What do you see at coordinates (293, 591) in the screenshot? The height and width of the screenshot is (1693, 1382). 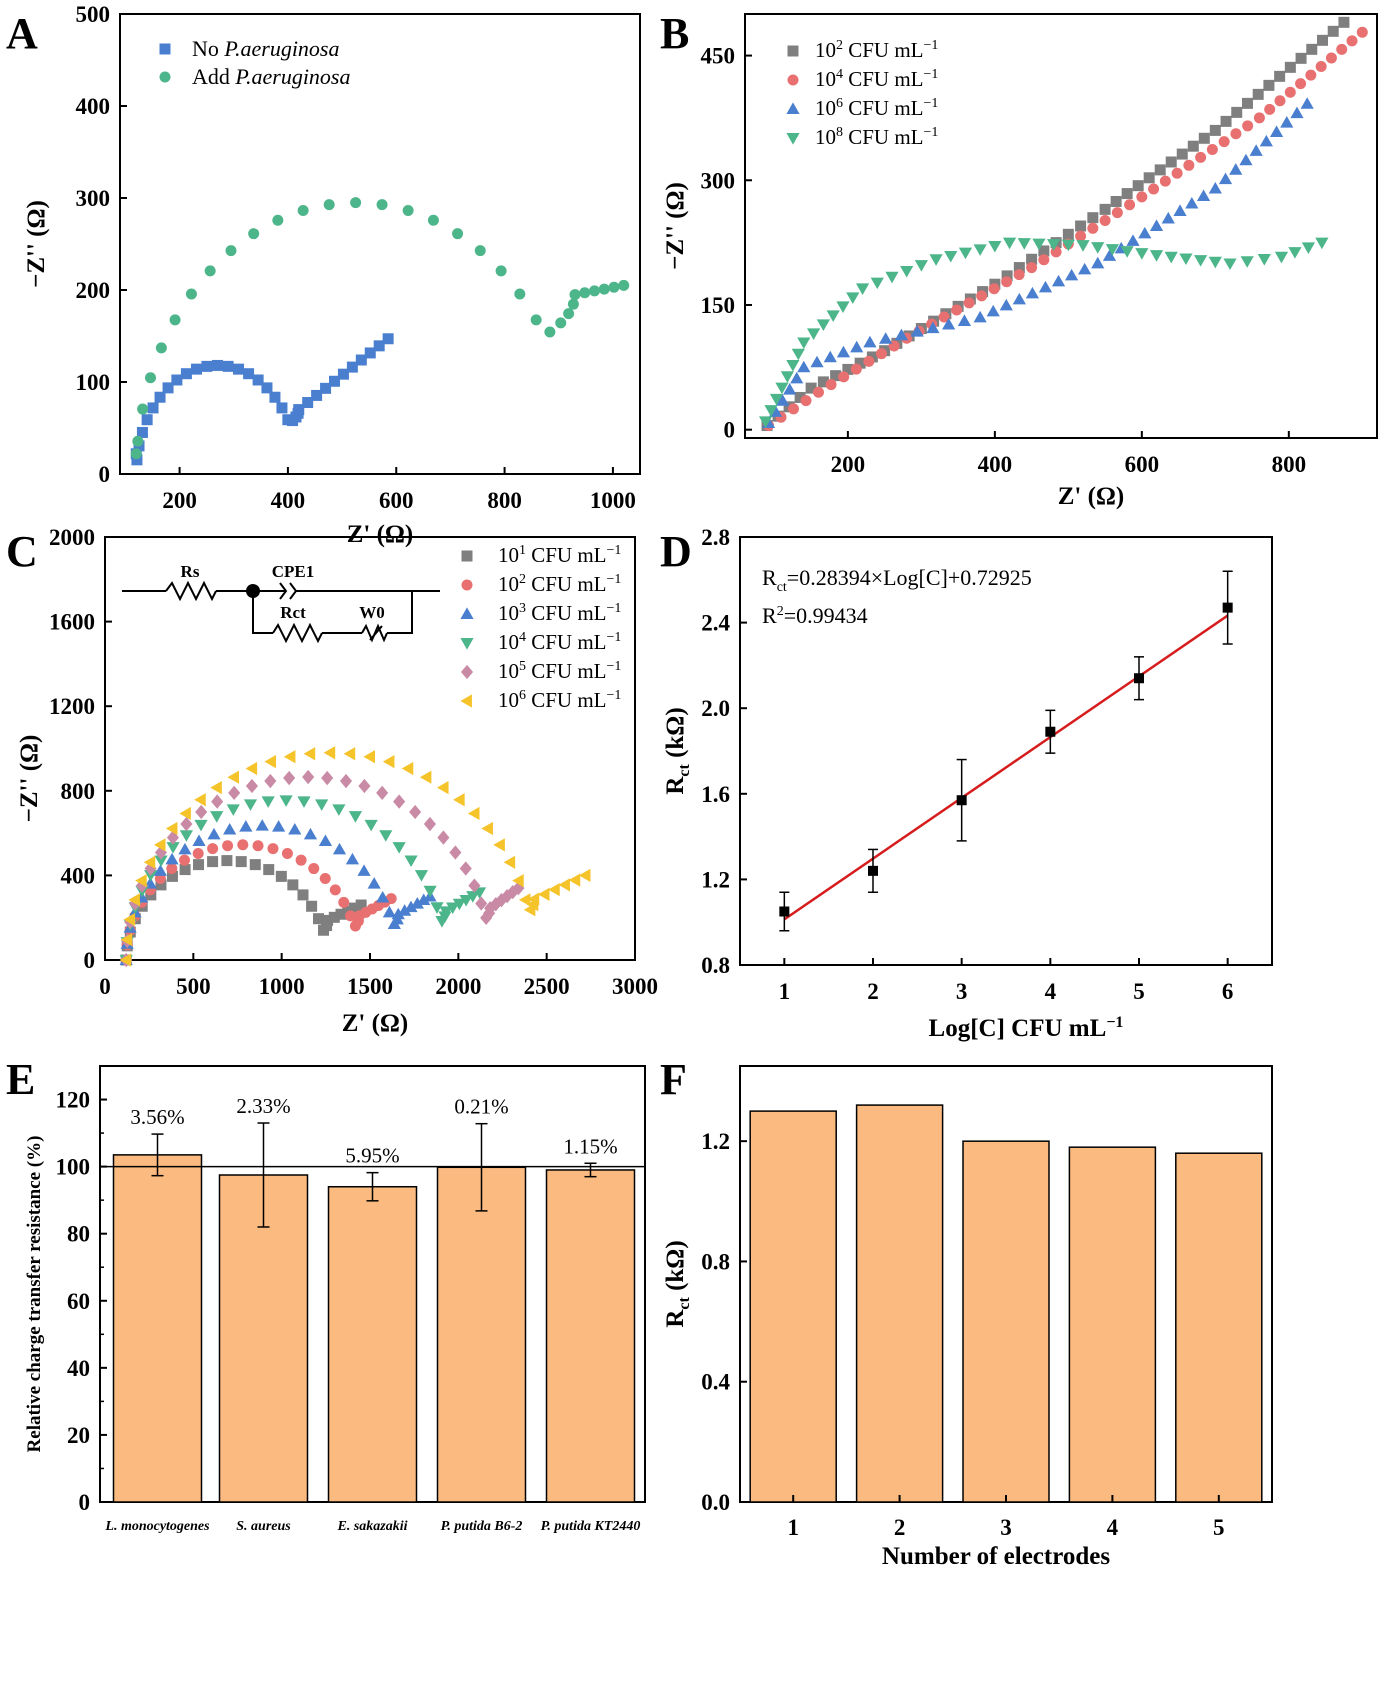 I see `cpe-element` at bounding box center [293, 591].